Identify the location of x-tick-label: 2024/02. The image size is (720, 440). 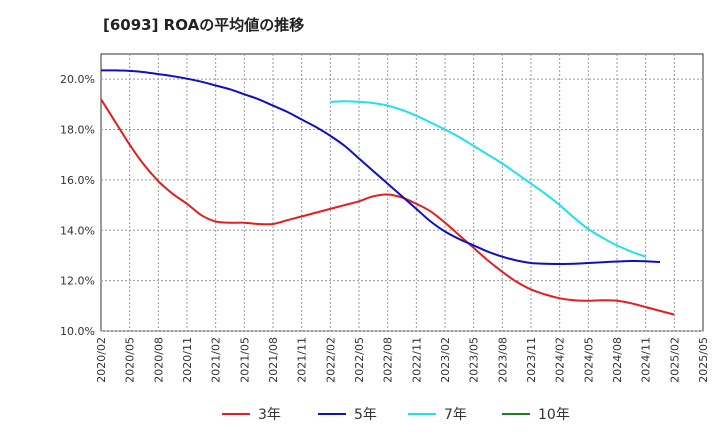
(560, 360).